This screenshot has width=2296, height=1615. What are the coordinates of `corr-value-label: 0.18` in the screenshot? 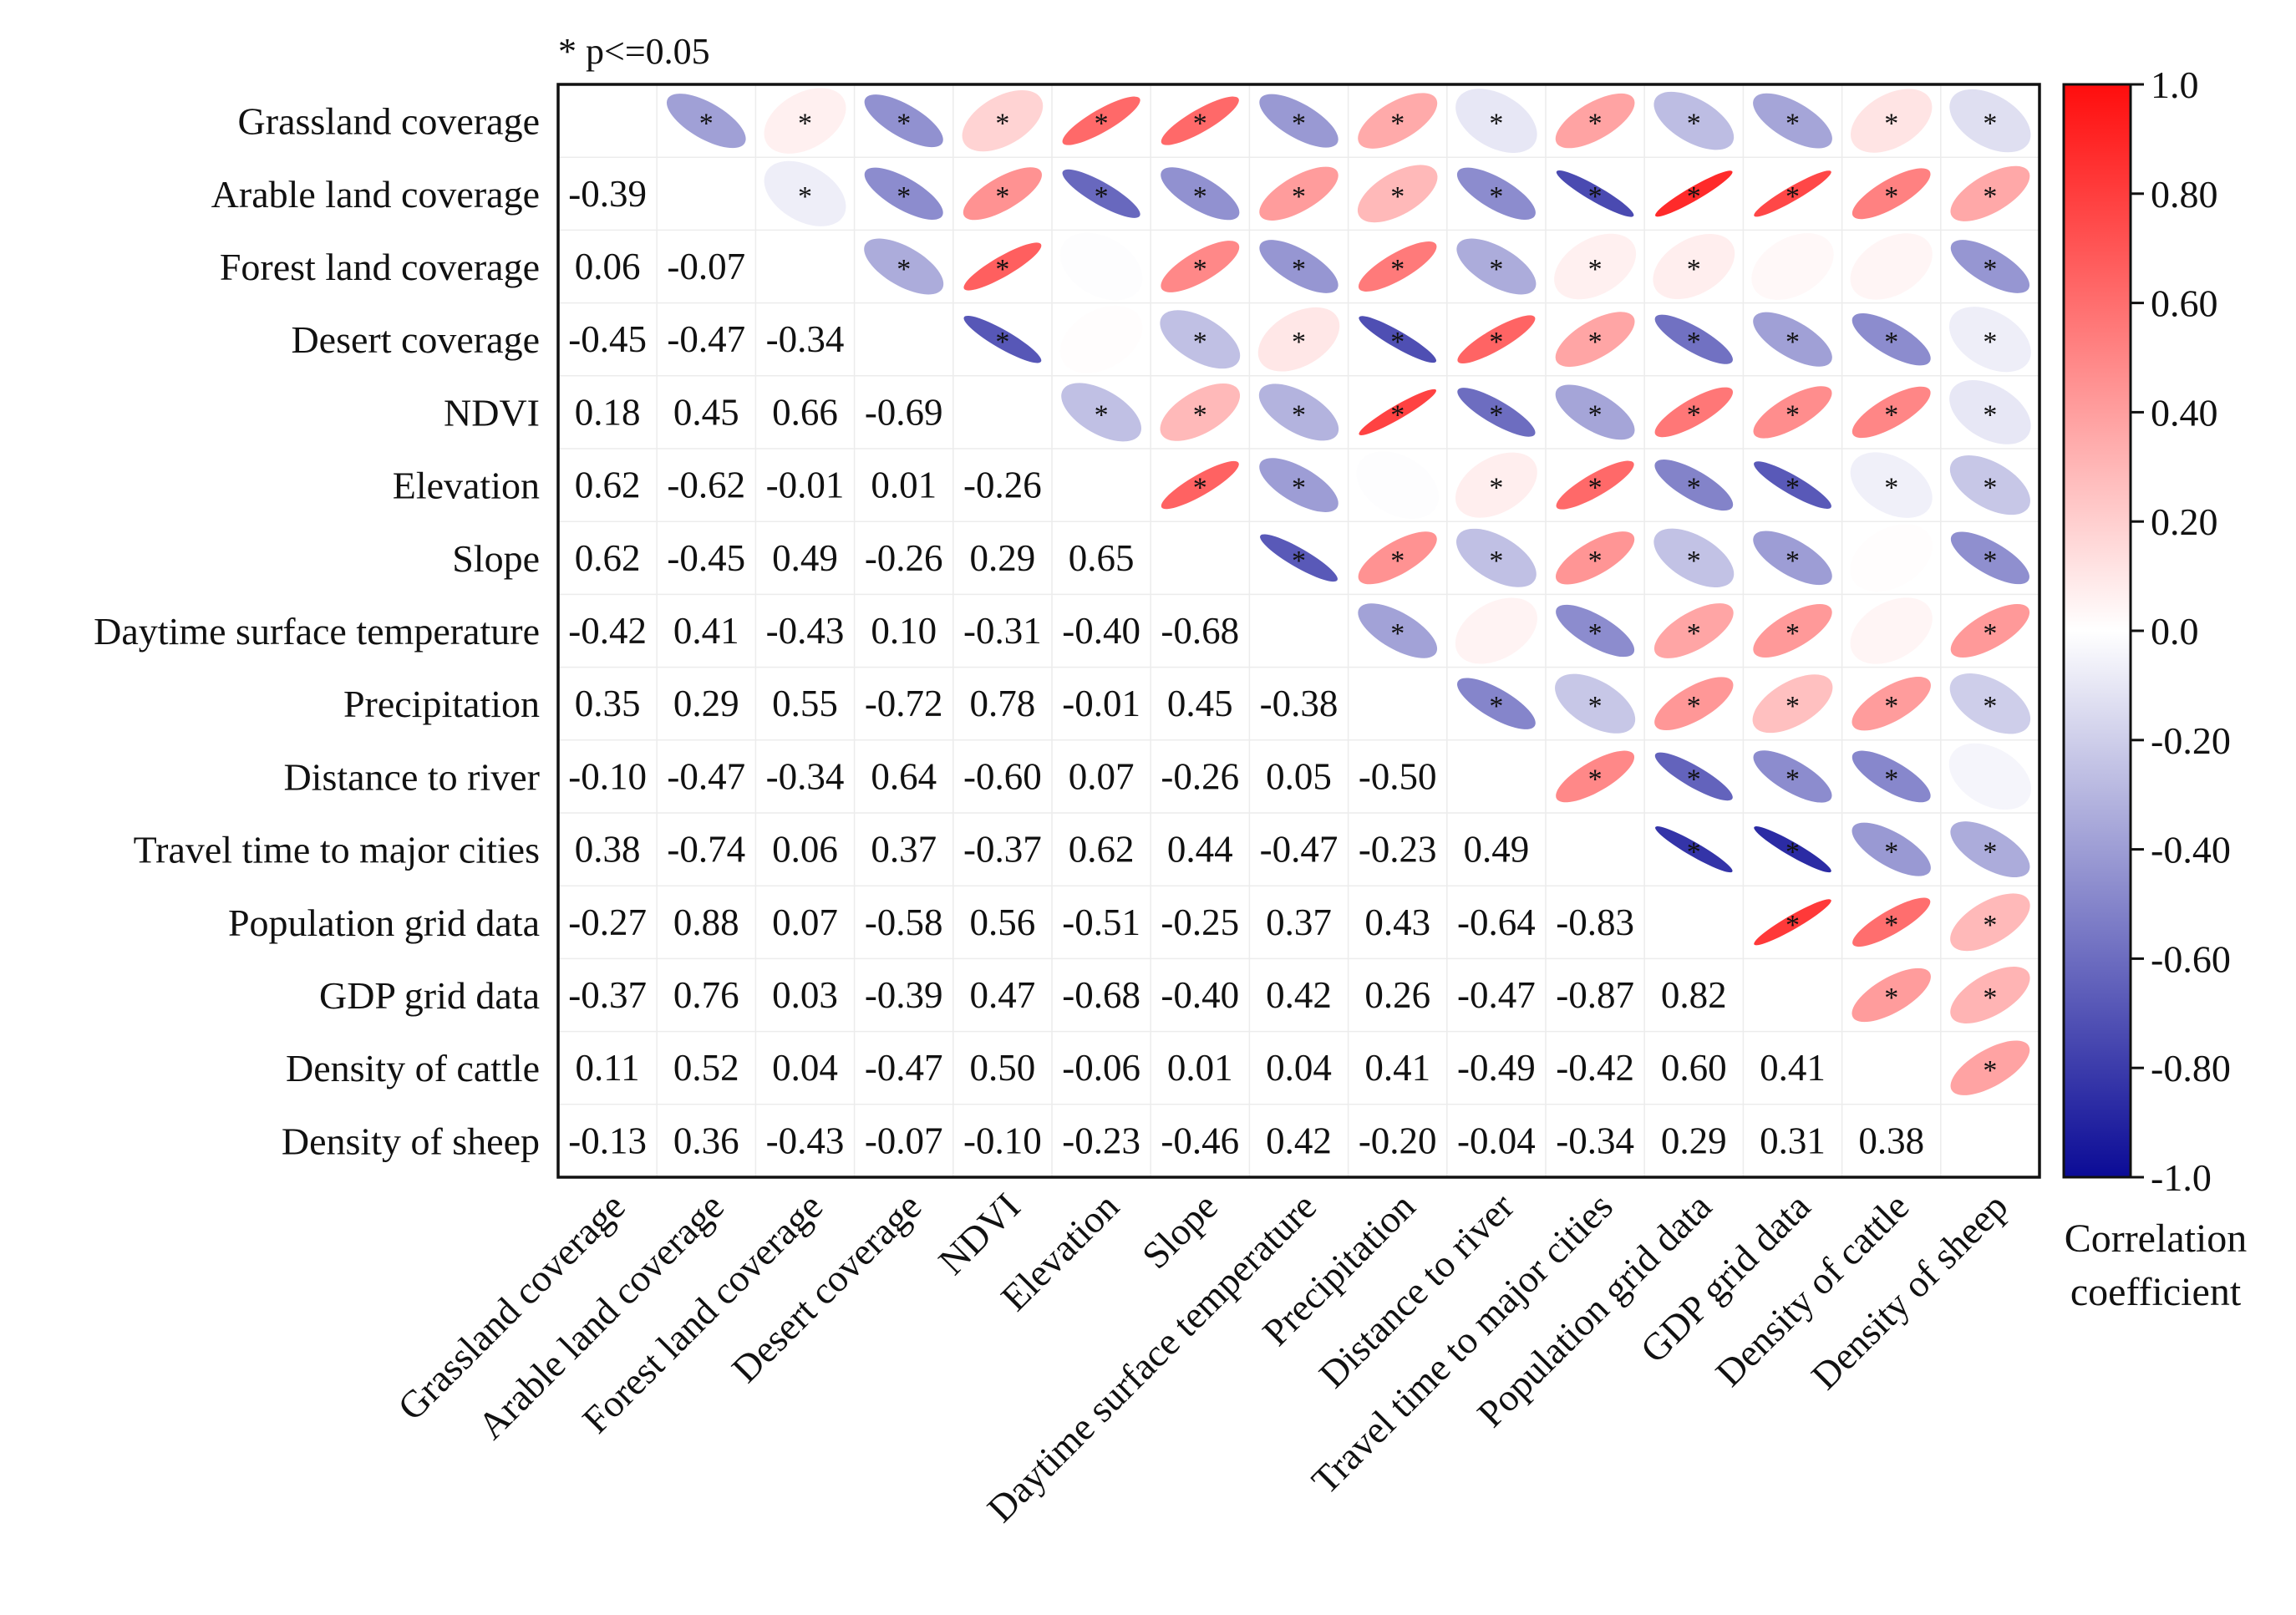 It's located at (608, 412).